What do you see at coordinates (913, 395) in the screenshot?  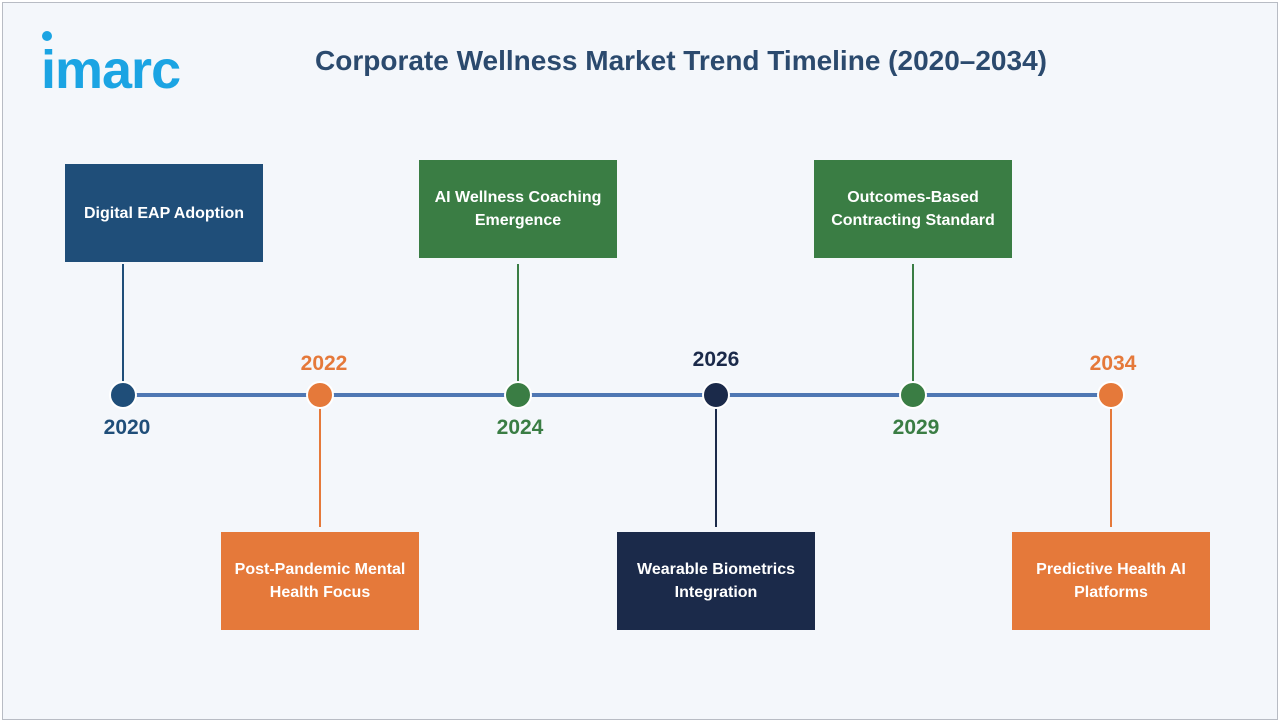 I see `milestone-dot-2029` at bounding box center [913, 395].